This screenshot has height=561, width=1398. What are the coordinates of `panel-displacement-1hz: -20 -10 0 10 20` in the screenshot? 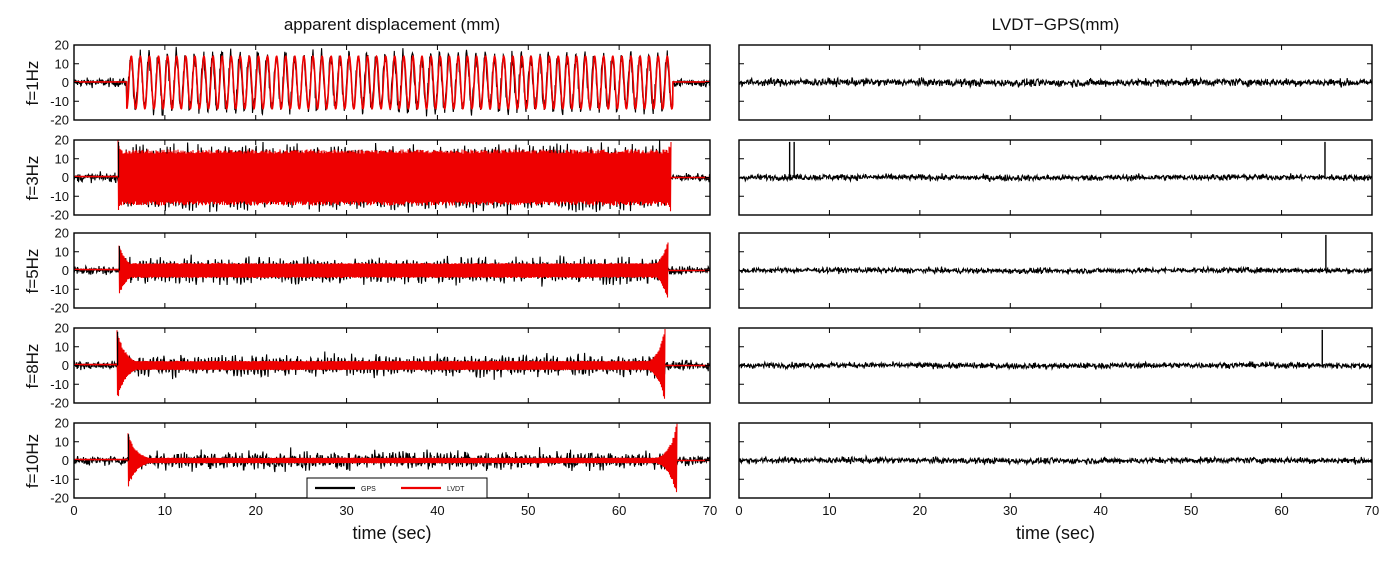 It's located at (380, 83).